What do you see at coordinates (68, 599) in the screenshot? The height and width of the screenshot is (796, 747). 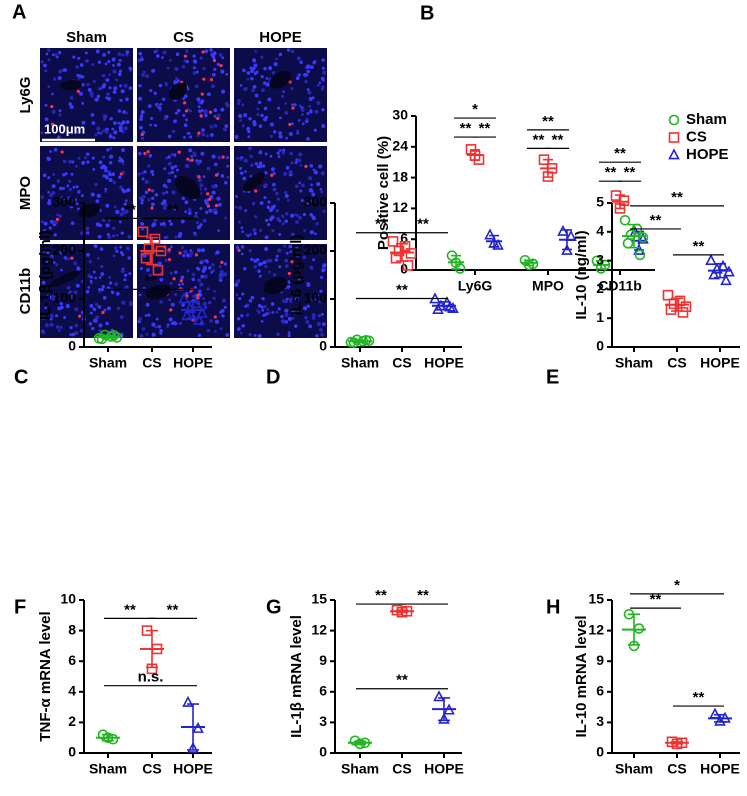 I see `y-tick-label: 10` at bounding box center [68, 599].